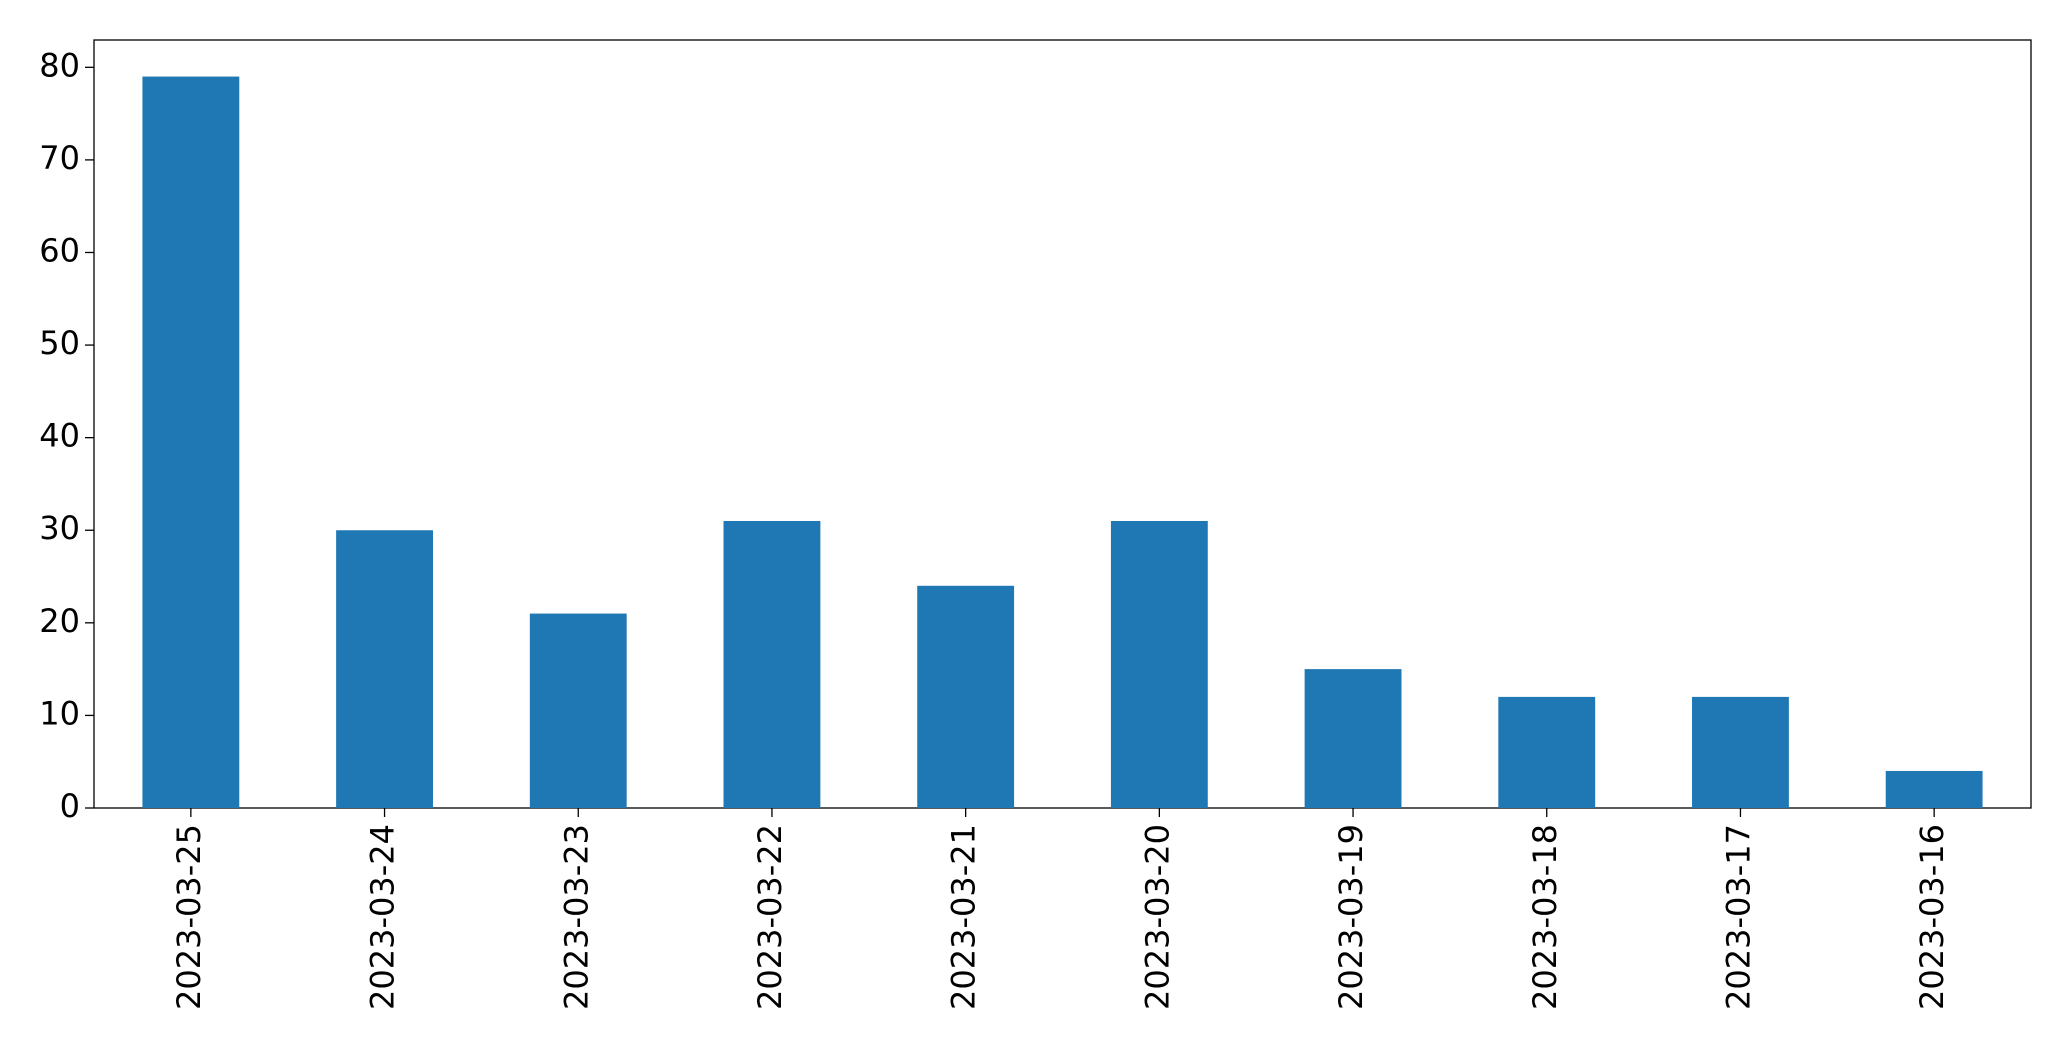 Image resolution: width=2071 pixels, height=1061 pixels. What do you see at coordinates (1351, 917) in the screenshot?
I see `x-tick-label: 2023-03-19` at bounding box center [1351, 917].